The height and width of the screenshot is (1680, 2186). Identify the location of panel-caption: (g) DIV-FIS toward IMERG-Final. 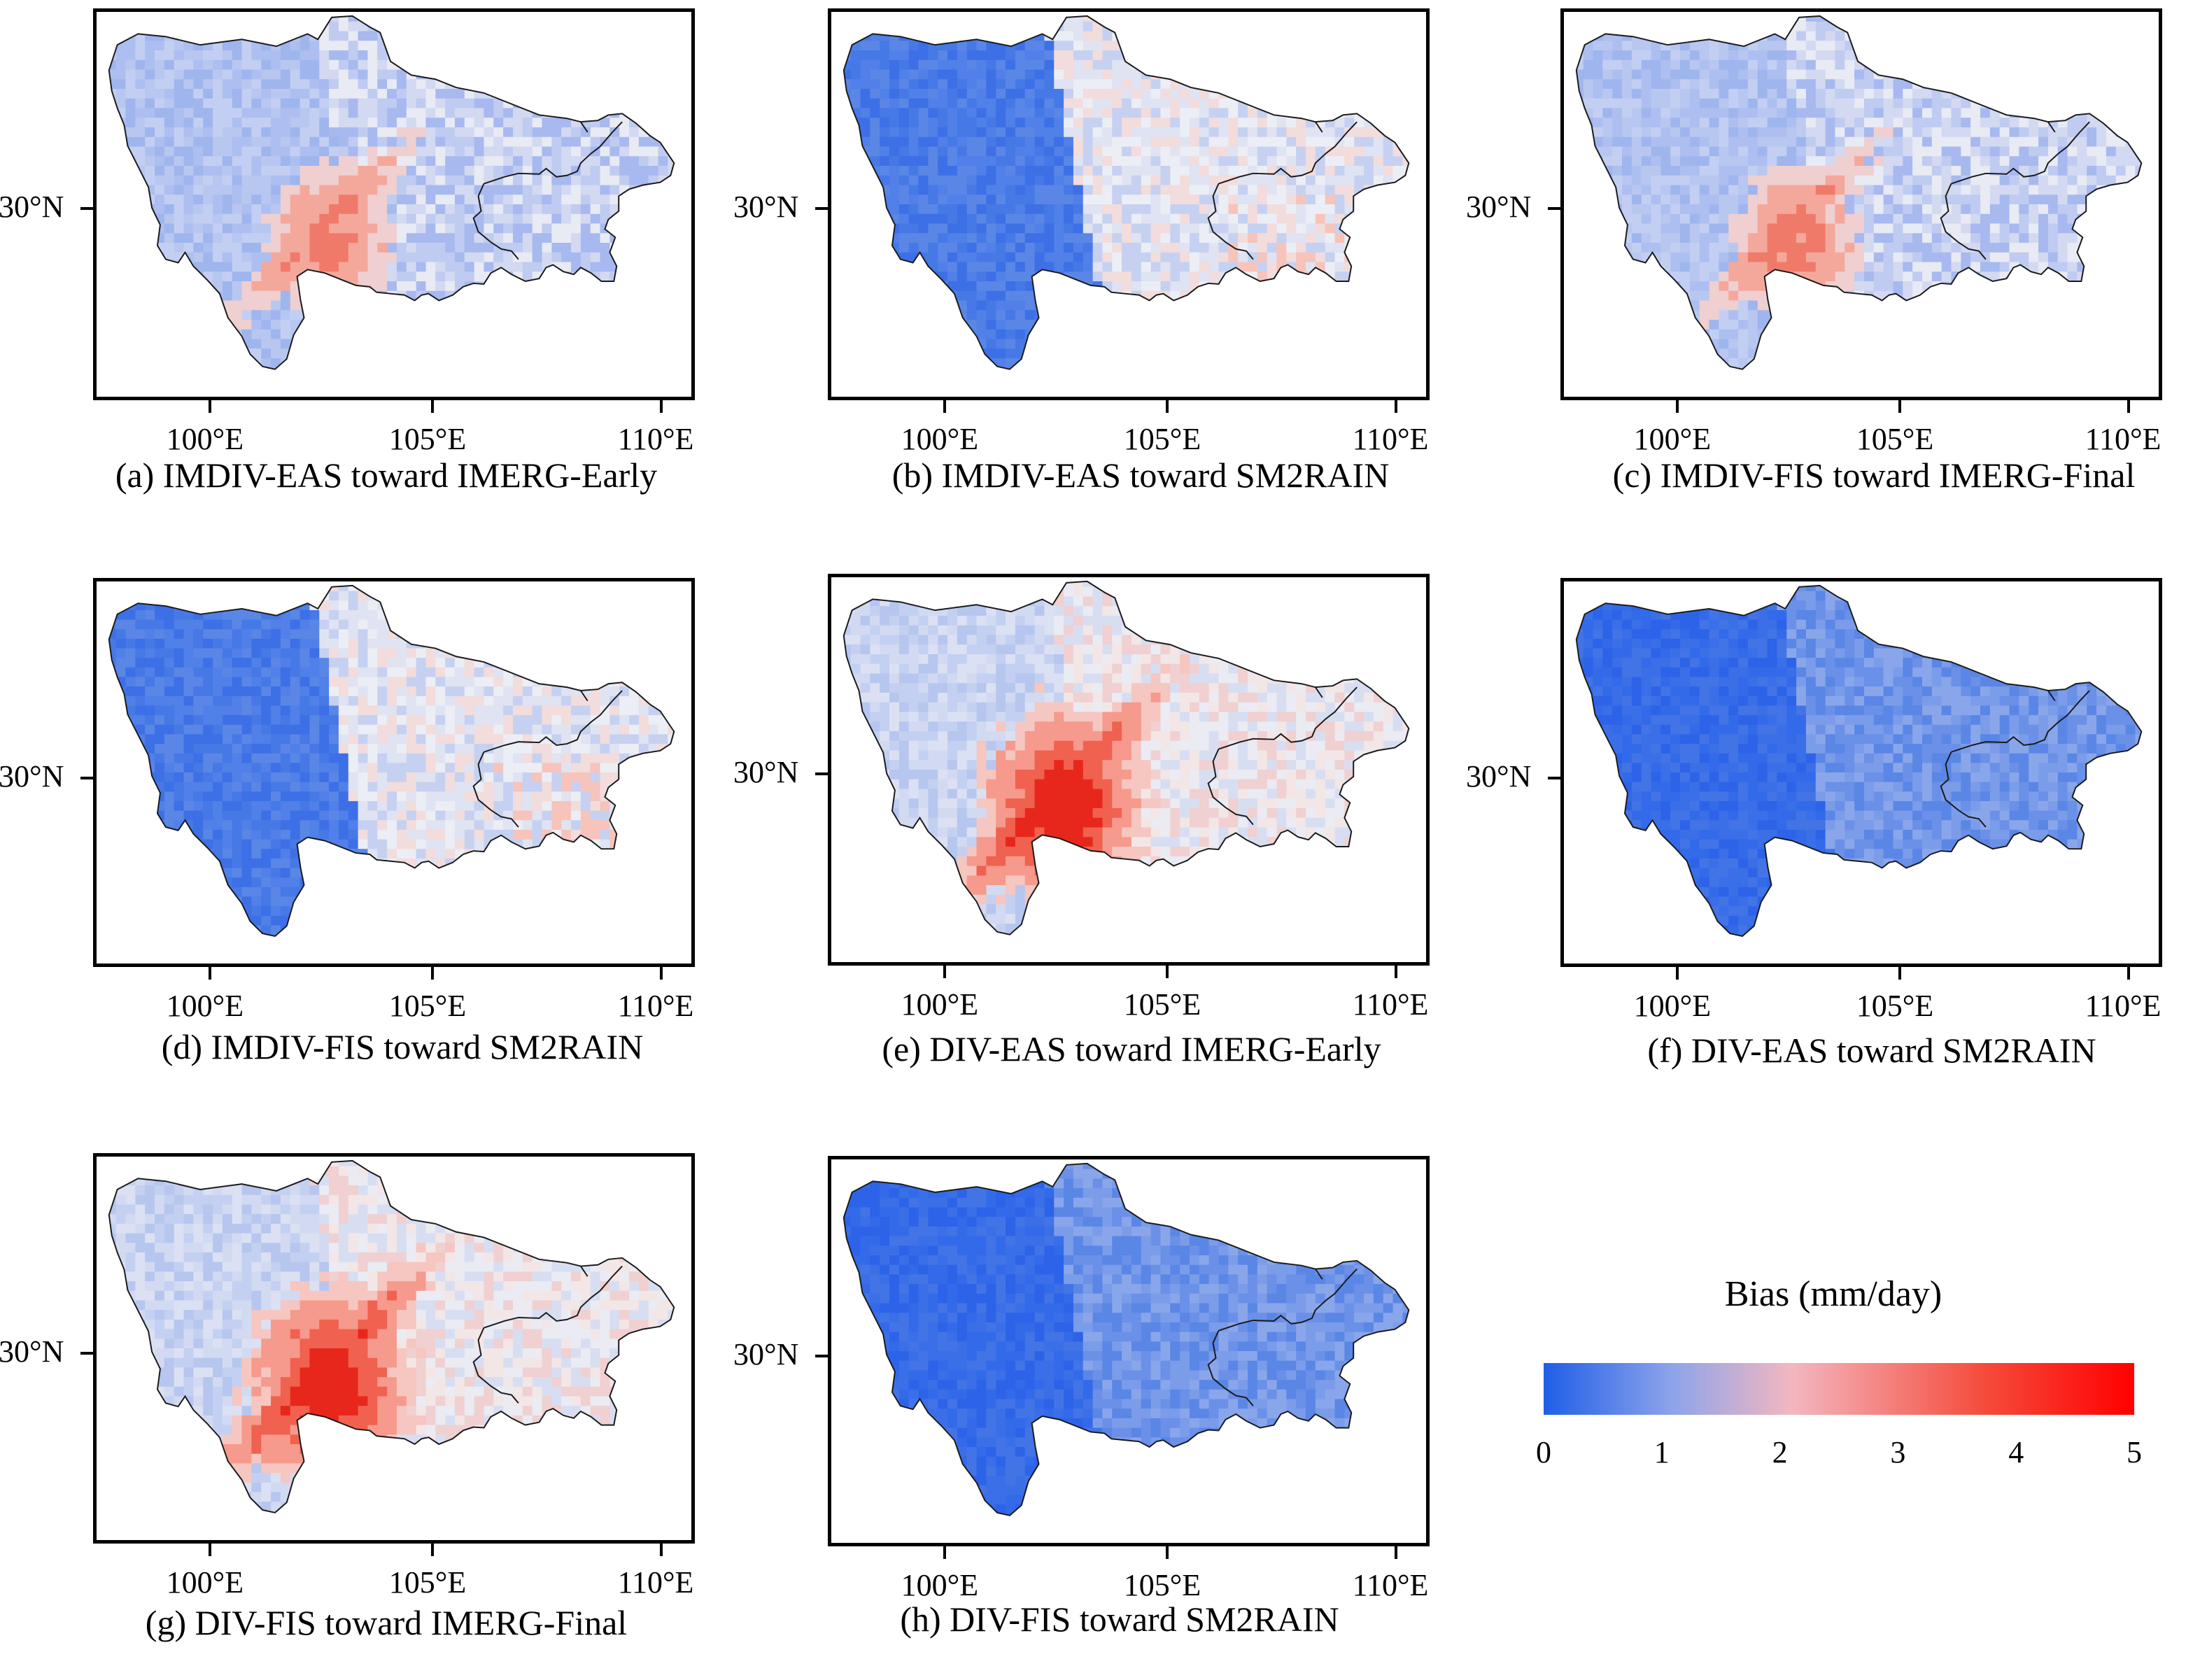
(386, 1622).